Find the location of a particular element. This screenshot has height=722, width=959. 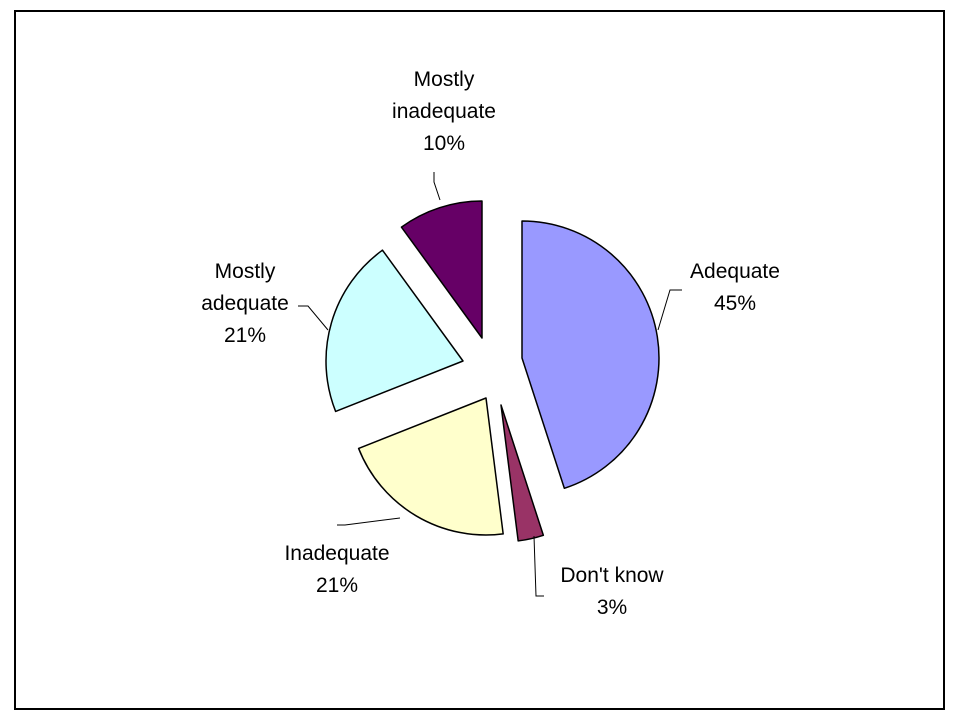

pie-slice-mostly-adequate is located at coordinates (394, 331).